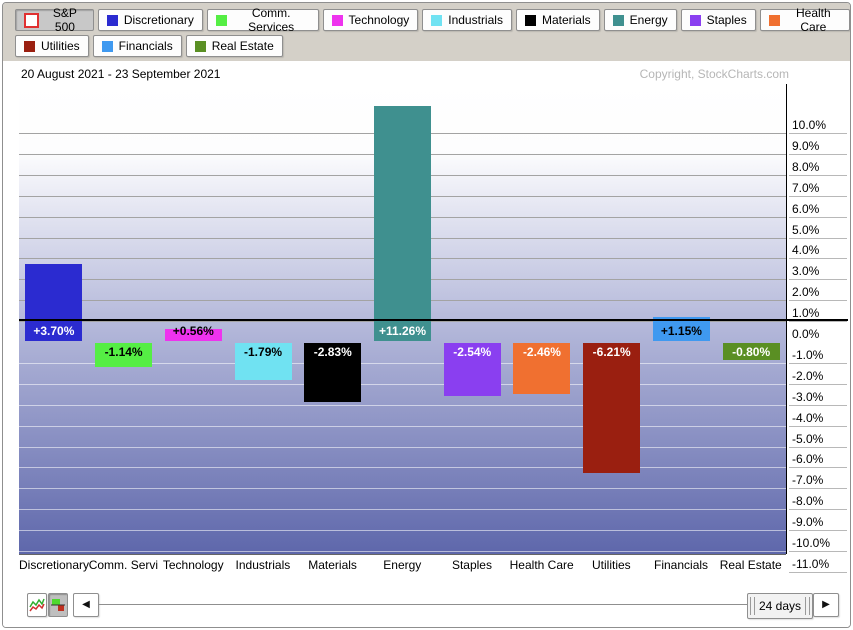  I want to click on legend-button-health-care: Health Care, so click(804, 20).